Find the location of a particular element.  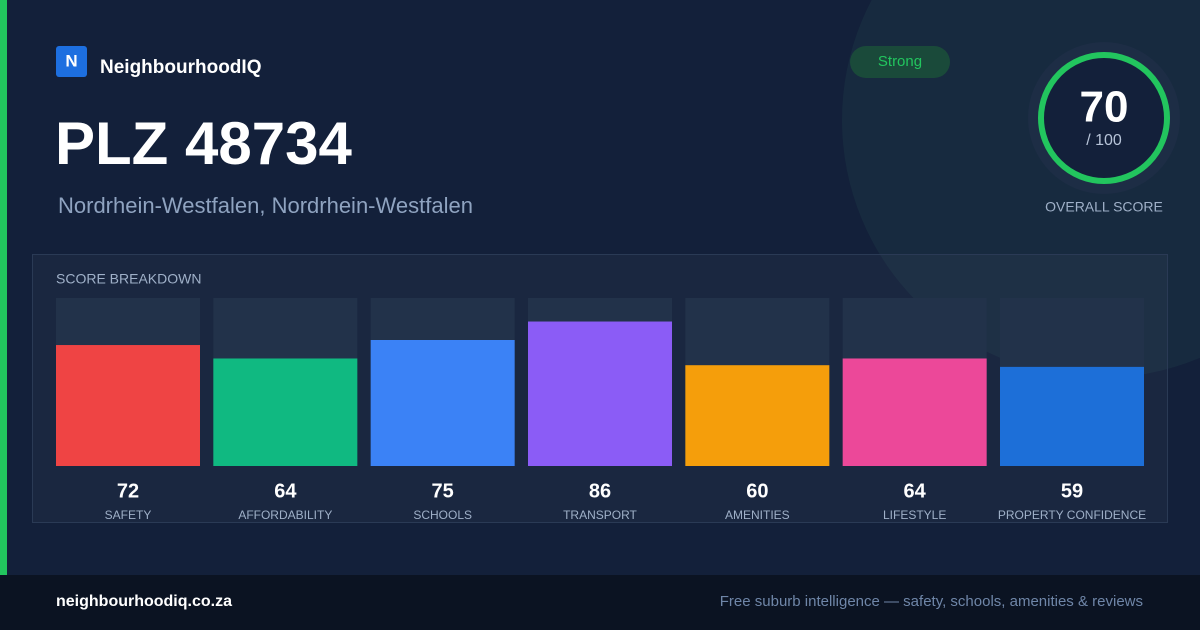

value-label: 60 is located at coordinates (757, 491).